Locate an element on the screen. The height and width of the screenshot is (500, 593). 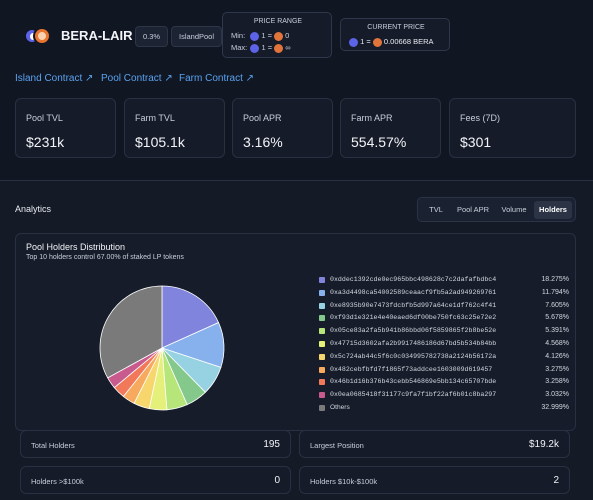
legend-value: 3.032% is located at coordinates (557, 395).